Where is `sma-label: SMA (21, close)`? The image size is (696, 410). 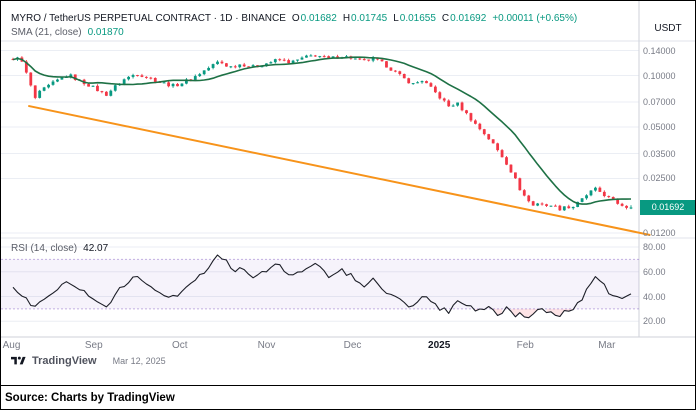 sma-label: SMA (21, close) is located at coordinates (46, 32).